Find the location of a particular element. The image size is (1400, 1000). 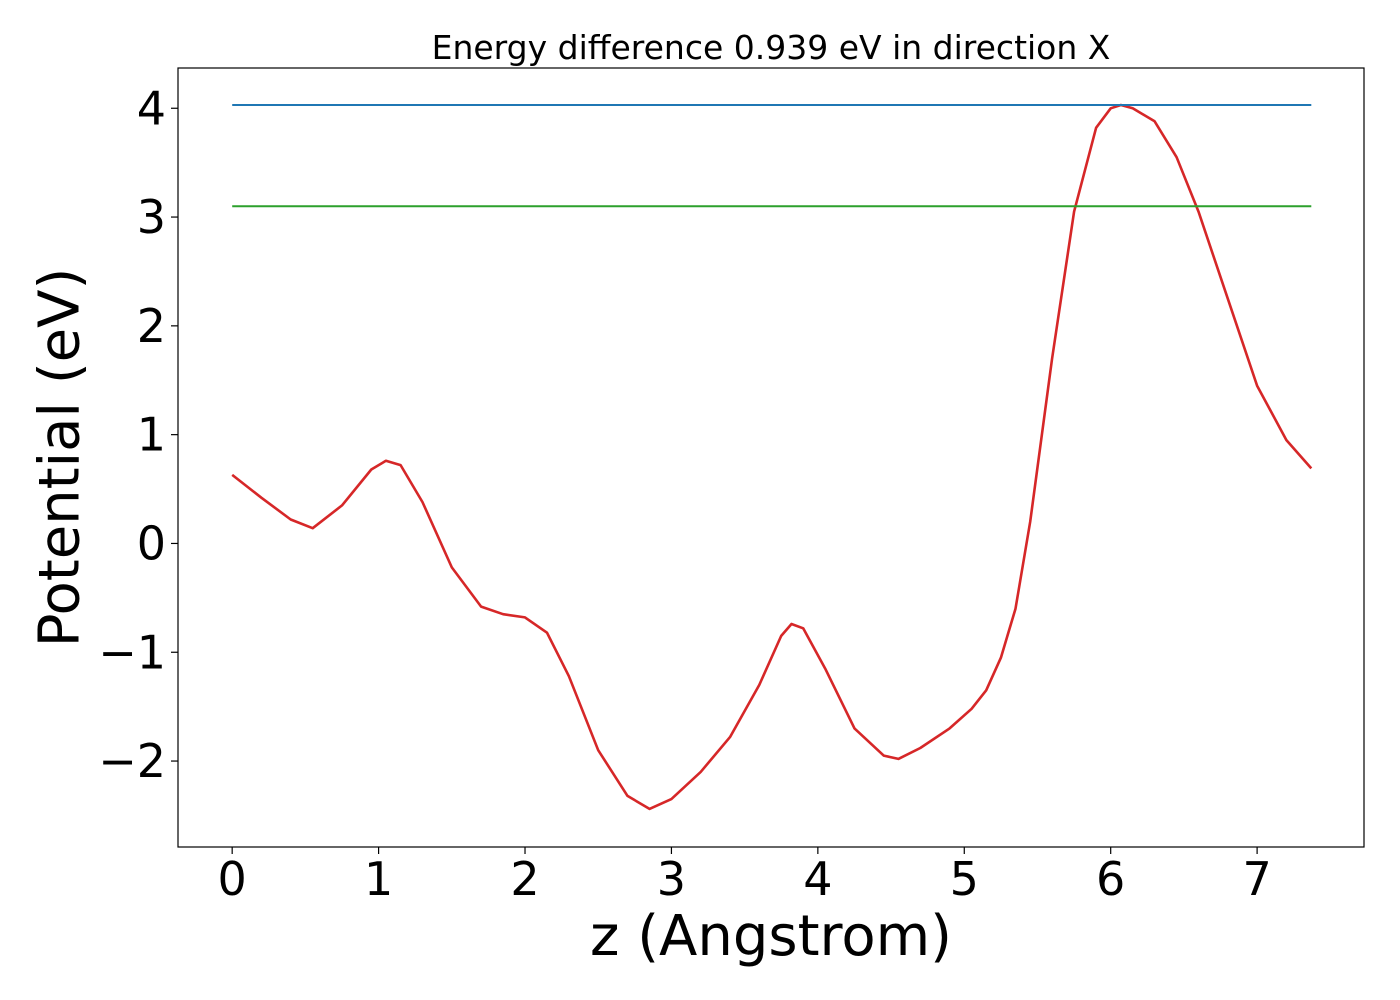

y-tick-label: 2 is located at coordinates (151, 326).